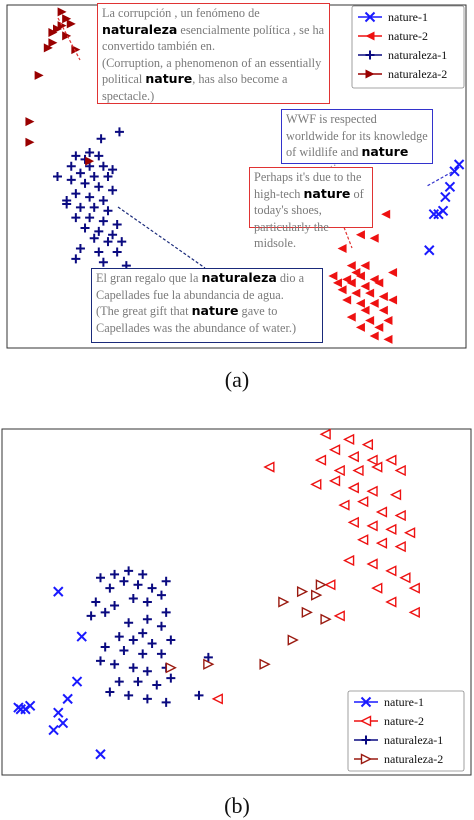 Image resolution: width=474 pixels, height=820 pixels. What do you see at coordinates (413, 759) in the screenshot?
I see `legend-label-naturaleza-2: naturaleza-2` at bounding box center [413, 759].